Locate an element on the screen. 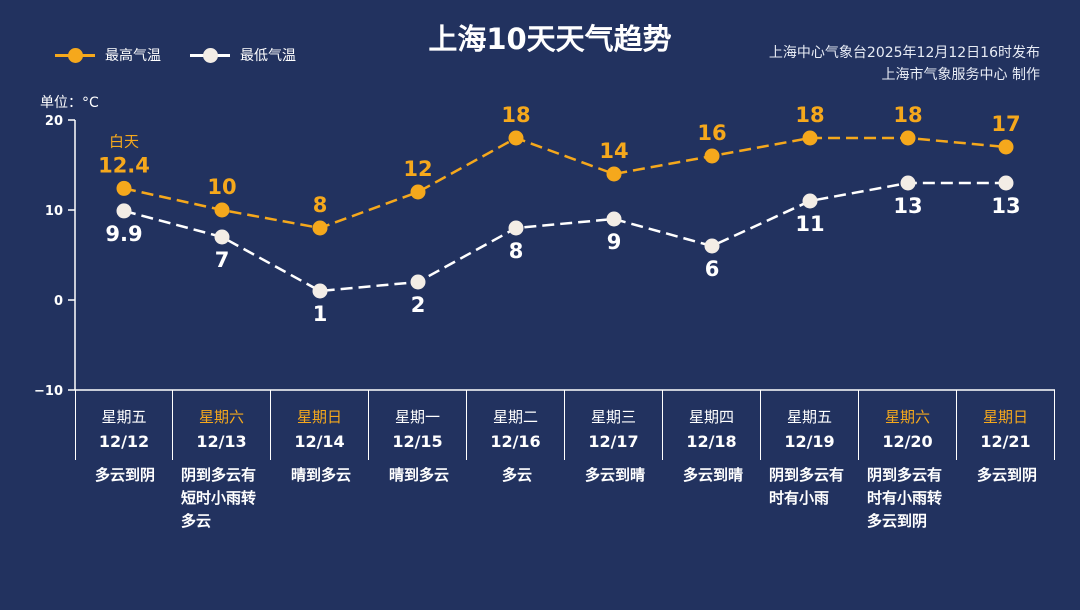  weather-description: 多云 is located at coordinates (516, 475).